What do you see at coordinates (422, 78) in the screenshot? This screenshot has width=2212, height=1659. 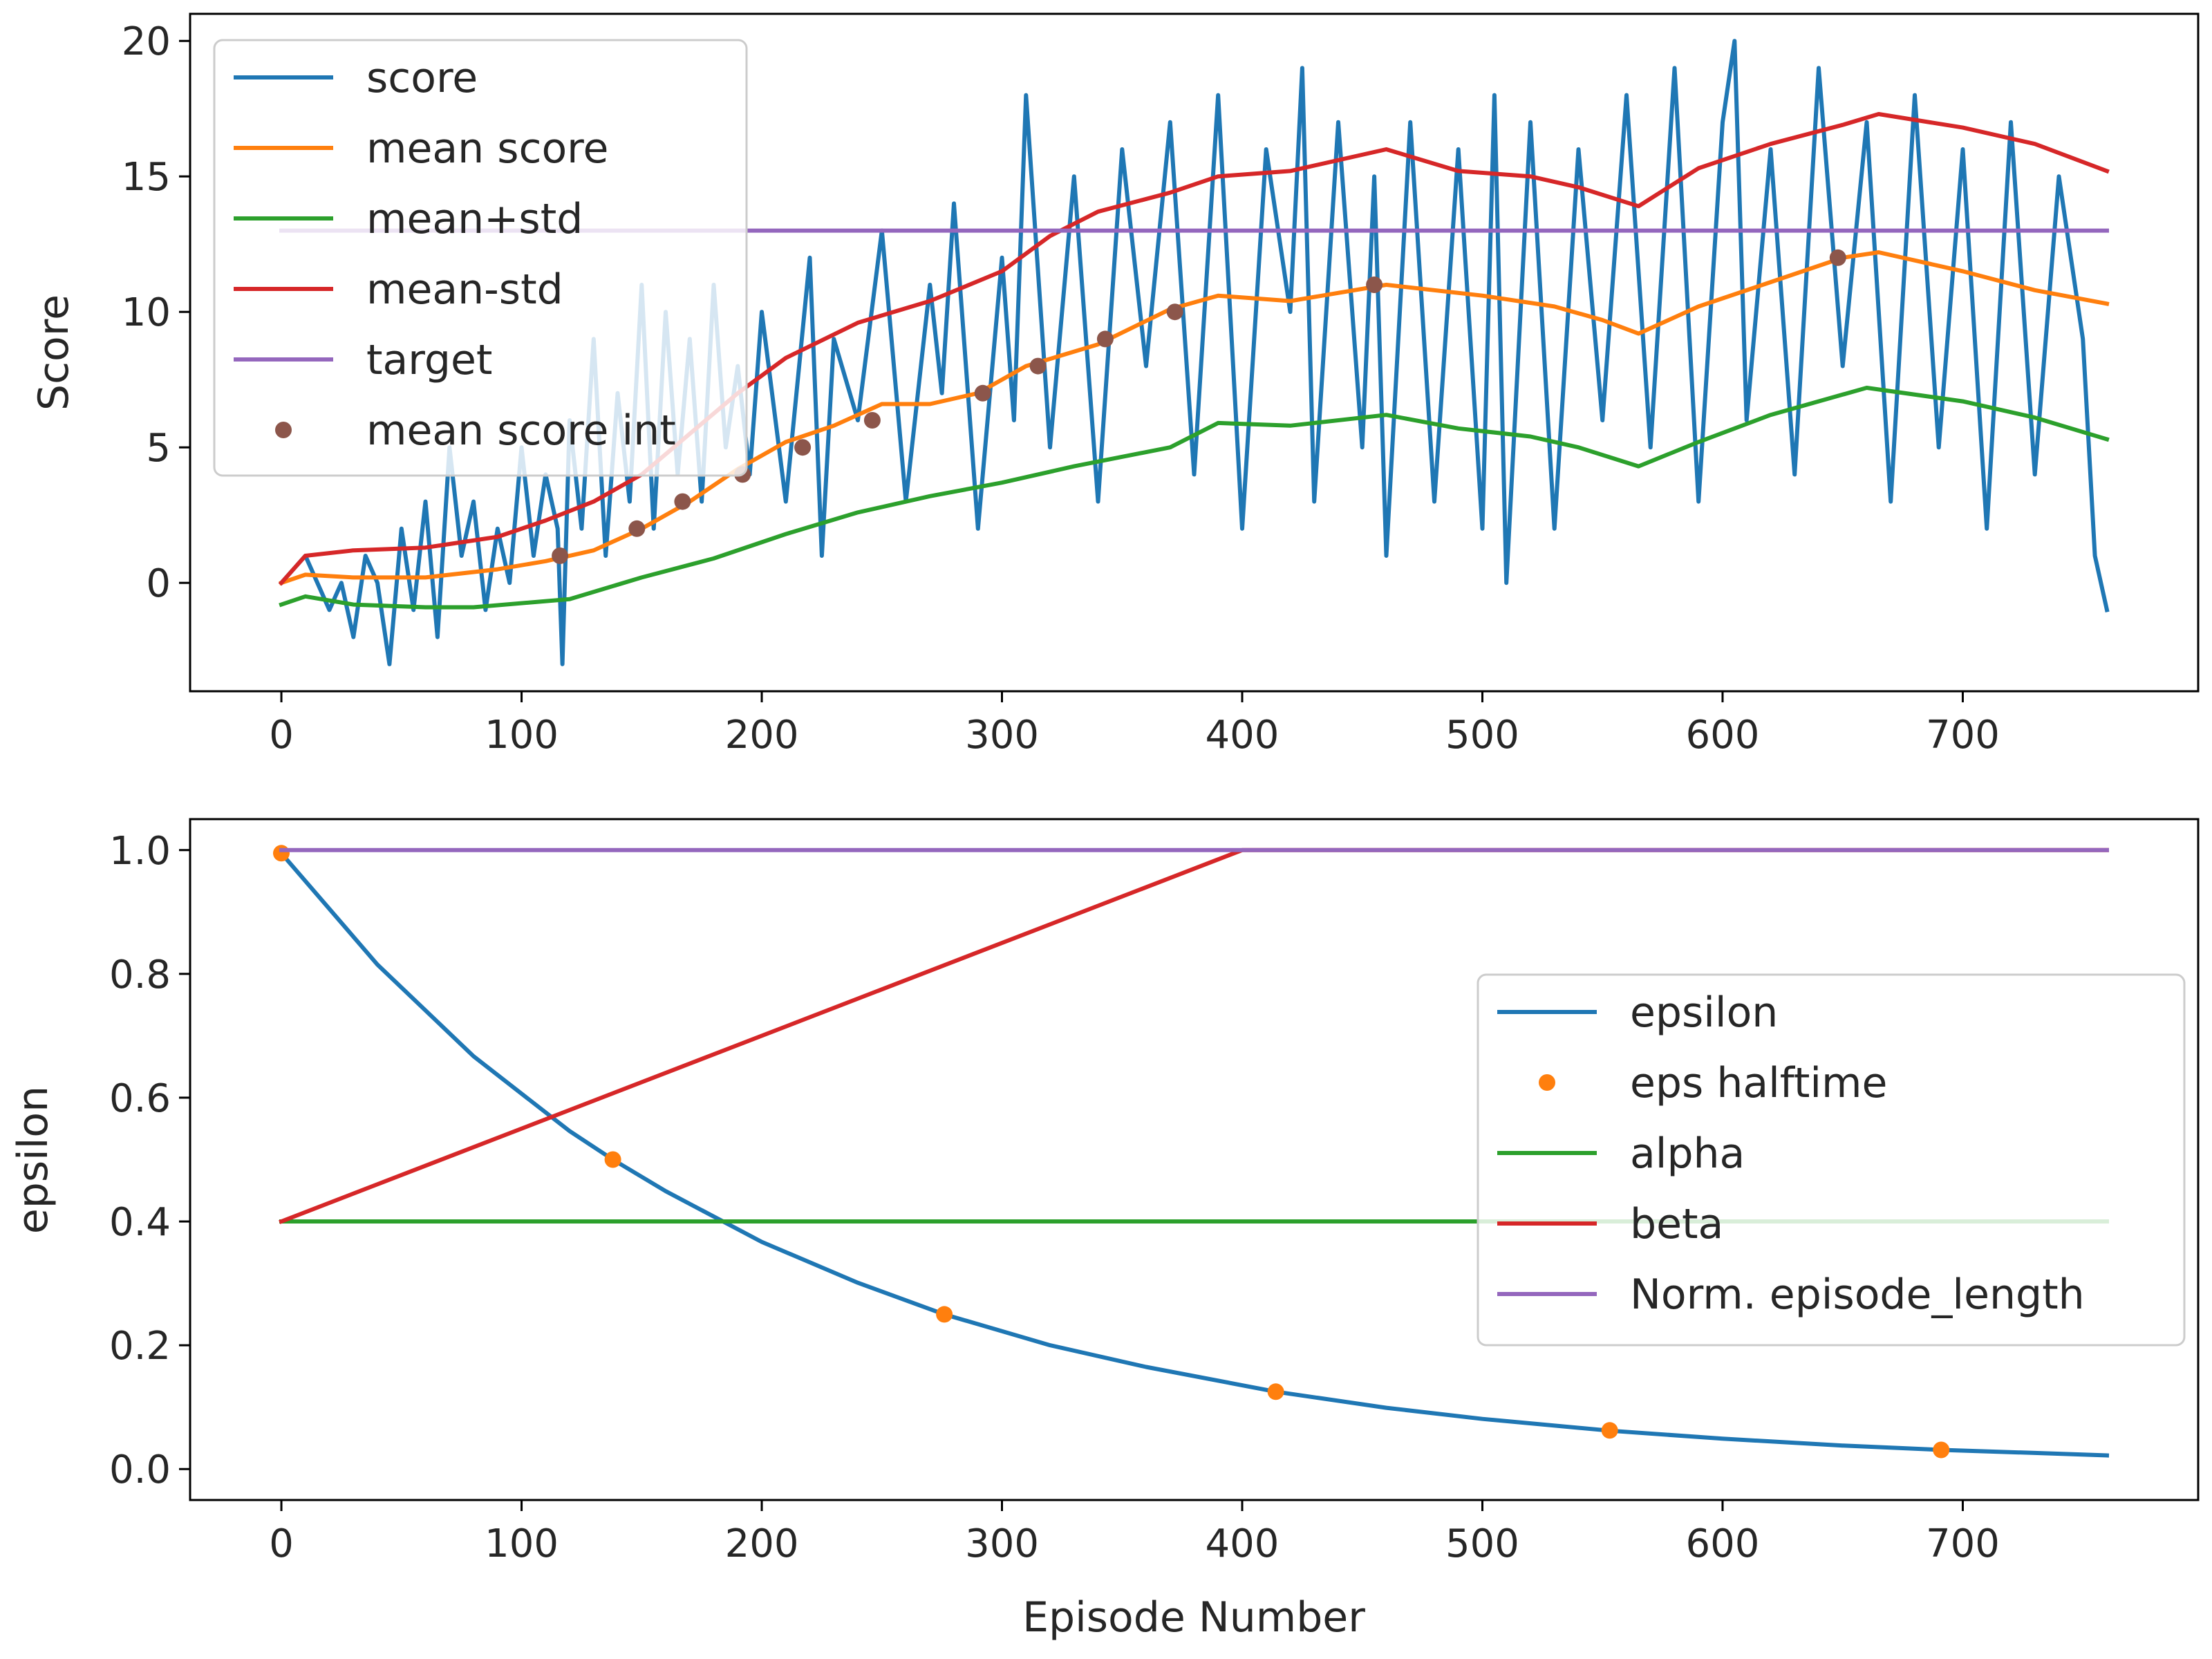 I see `score-chart-legend-label-score: score` at bounding box center [422, 78].